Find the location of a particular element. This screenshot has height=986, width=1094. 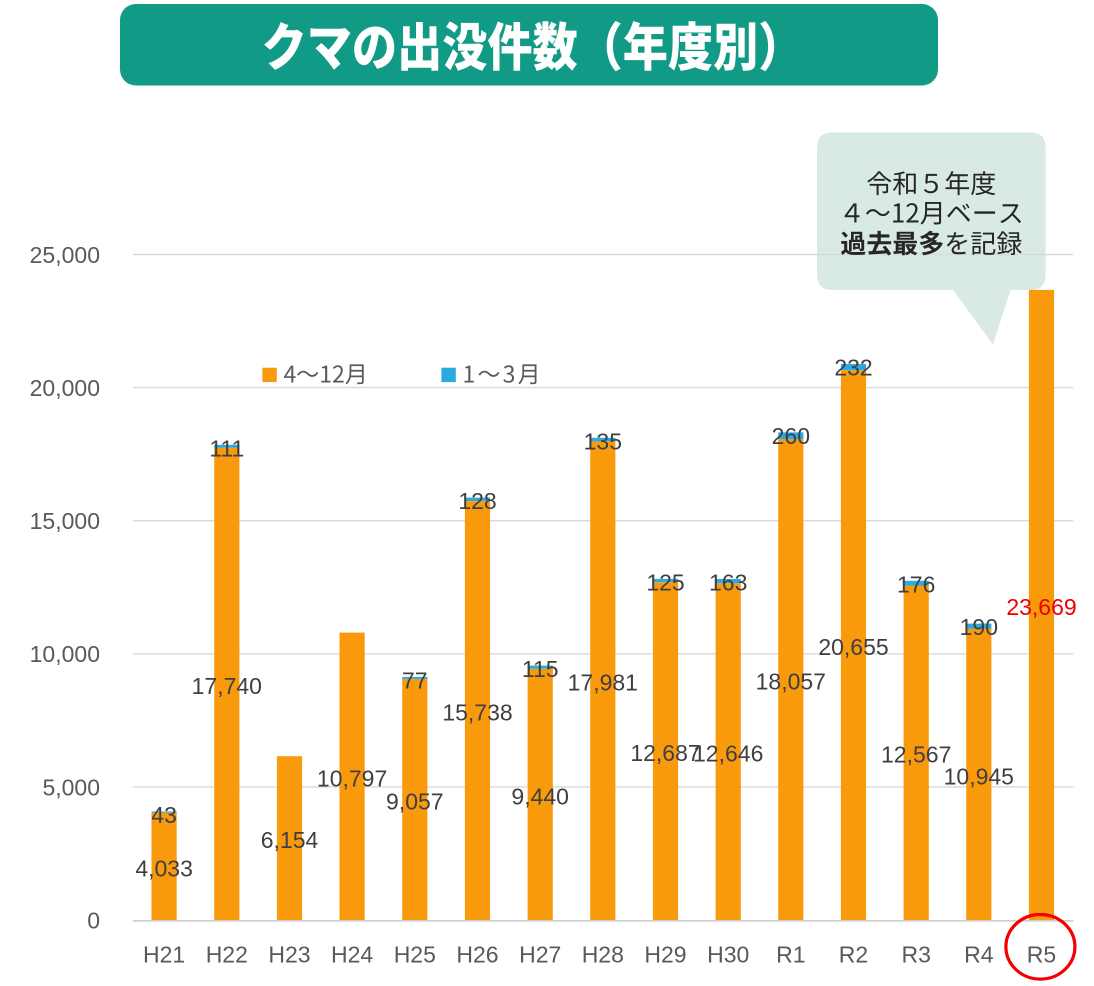

svg-text: 125 is located at coordinates (665, 583).